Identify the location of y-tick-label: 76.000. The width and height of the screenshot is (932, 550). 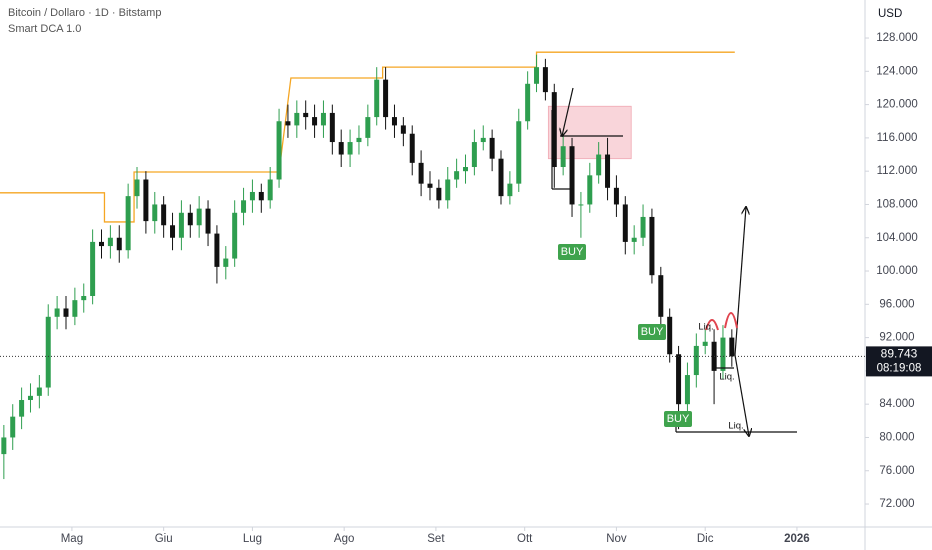
(896, 471).